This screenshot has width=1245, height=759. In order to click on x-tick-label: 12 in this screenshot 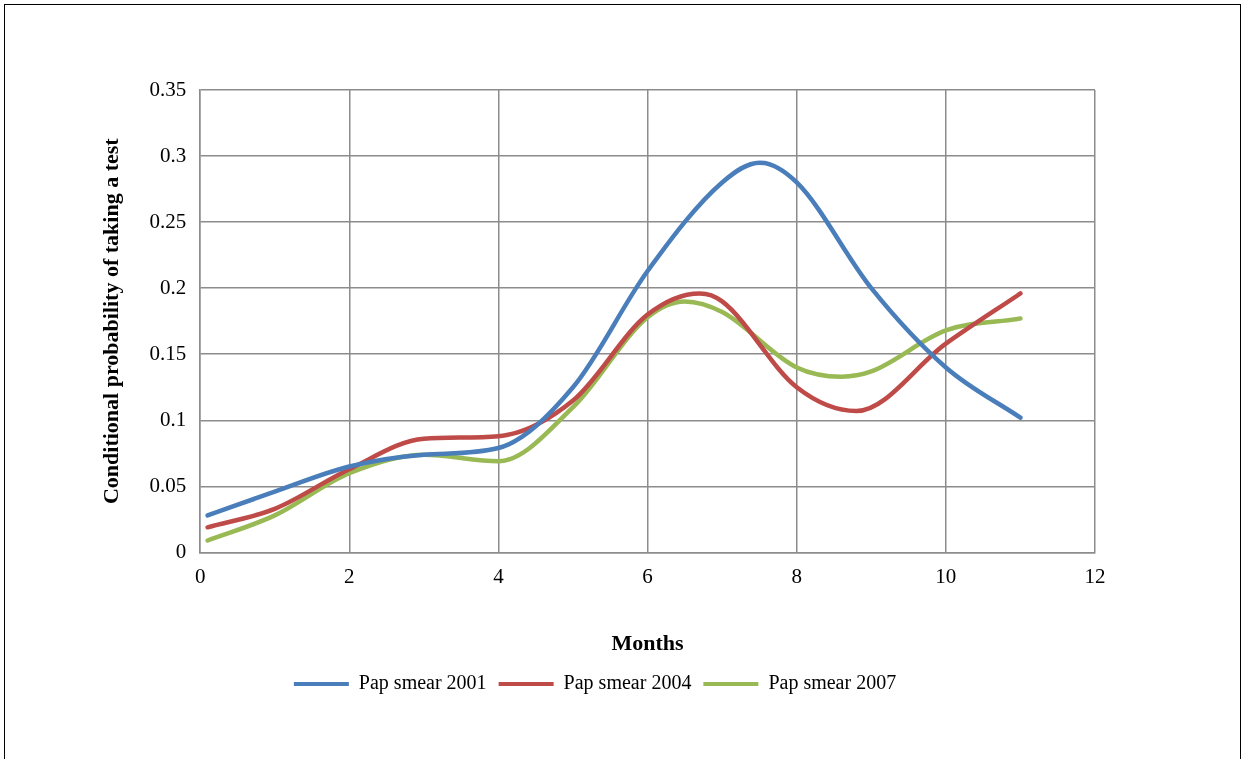, I will do `click(1095, 575)`.